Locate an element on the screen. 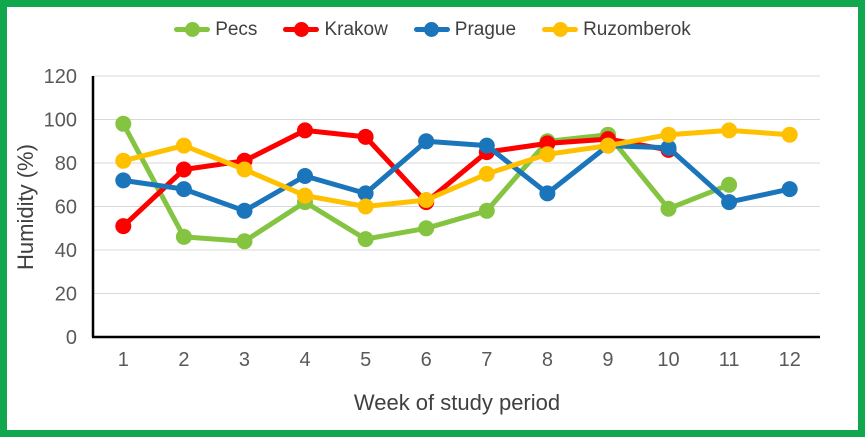  y-axis-title: Humidity (%) is located at coordinates (25, 207).